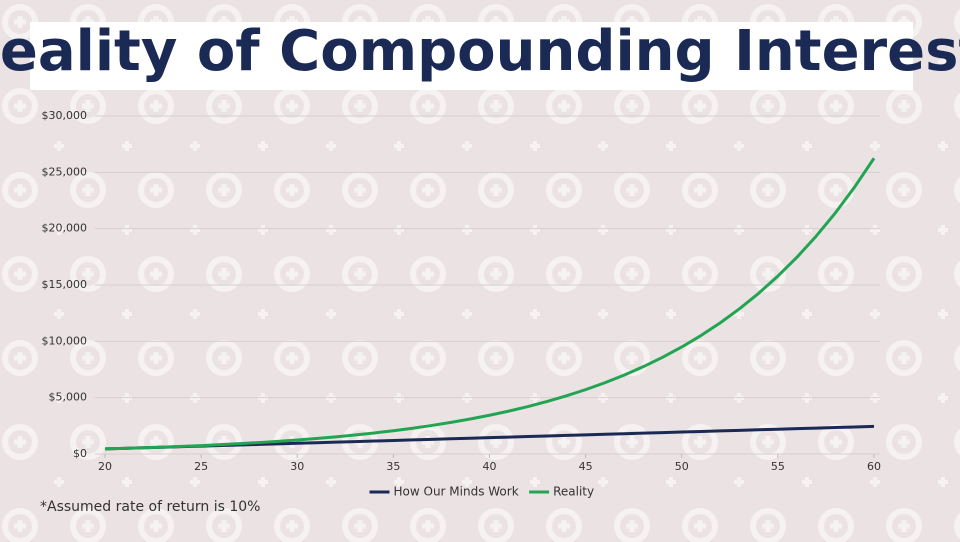 This screenshot has height=542, width=960. What do you see at coordinates (65, 171) in the screenshot?
I see `y-tick-label: $25,000` at bounding box center [65, 171].